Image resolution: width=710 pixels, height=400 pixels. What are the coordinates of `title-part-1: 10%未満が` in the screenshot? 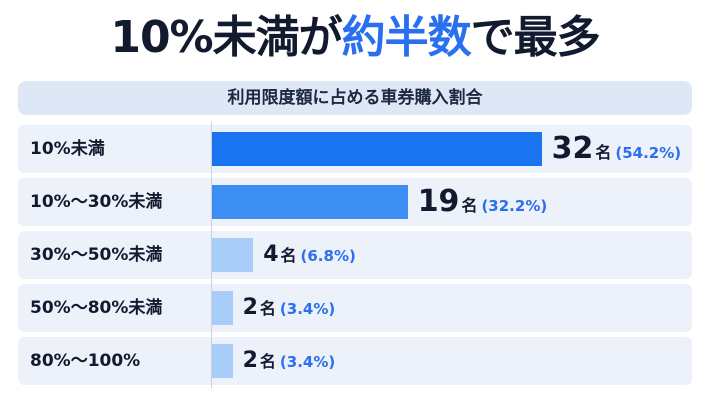 It's located at (226, 37).